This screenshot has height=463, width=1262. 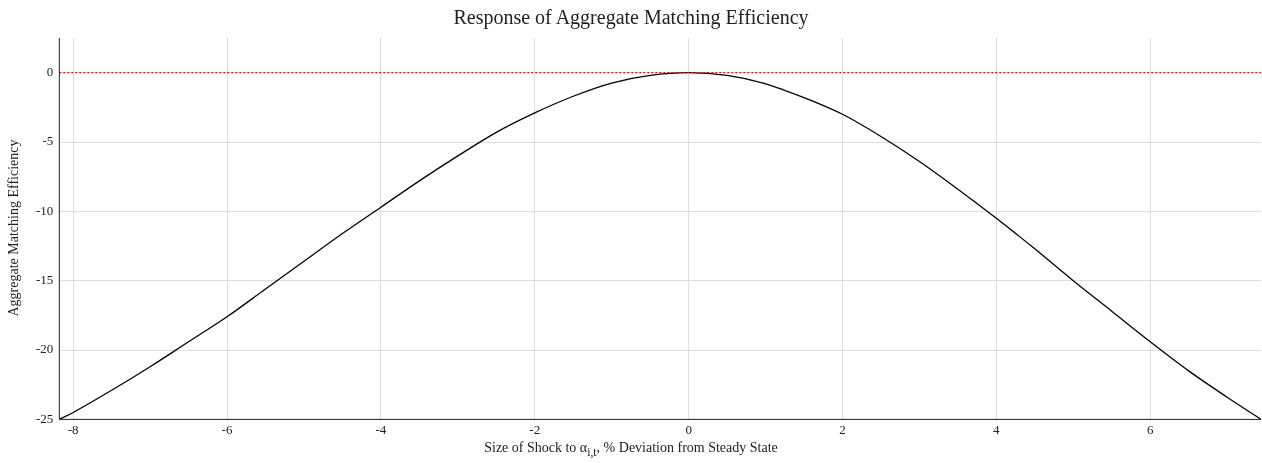 What do you see at coordinates (842, 429) in the screenshot?
I see `x-tick-label: 2` at bounding box center [842, 429].